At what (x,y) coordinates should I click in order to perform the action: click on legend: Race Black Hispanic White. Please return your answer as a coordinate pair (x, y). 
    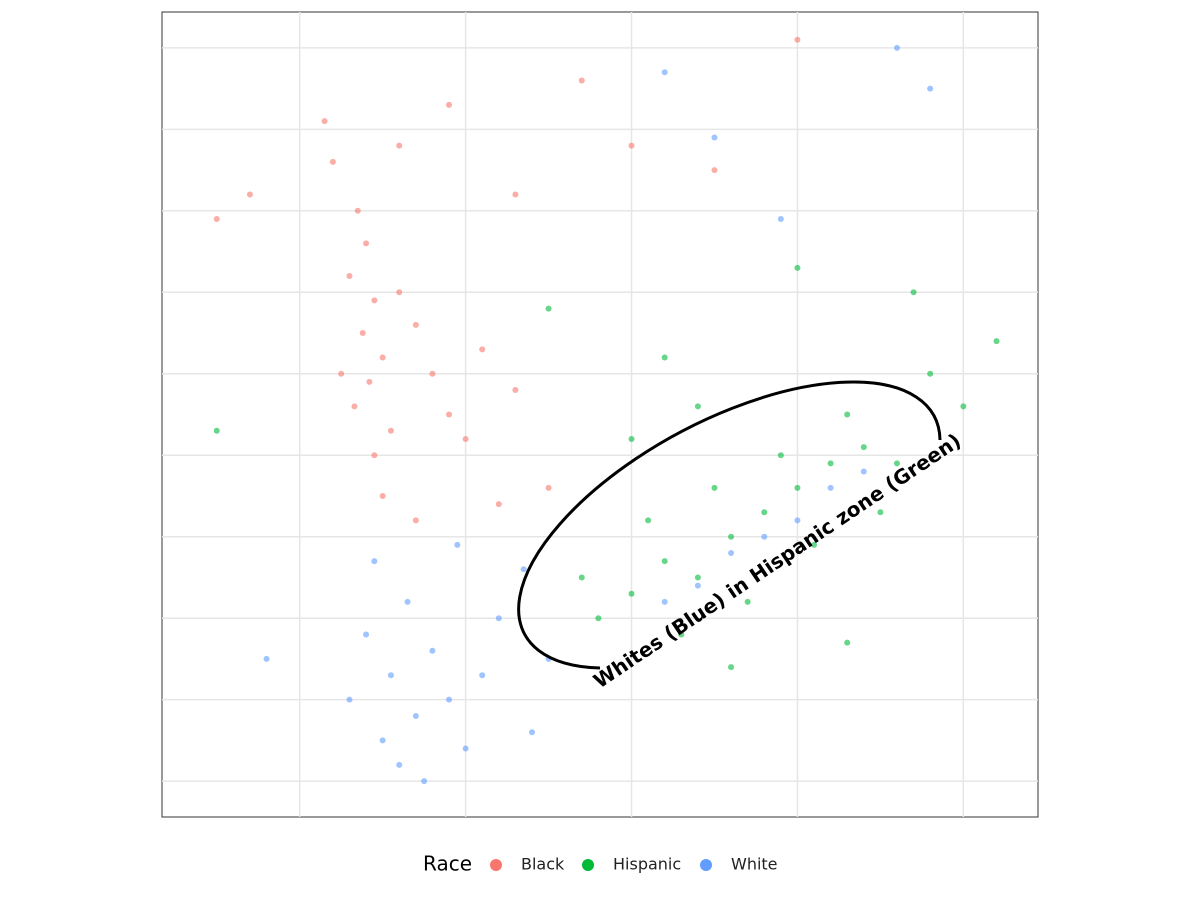
    Looking at the image, I should click on (600, 864).